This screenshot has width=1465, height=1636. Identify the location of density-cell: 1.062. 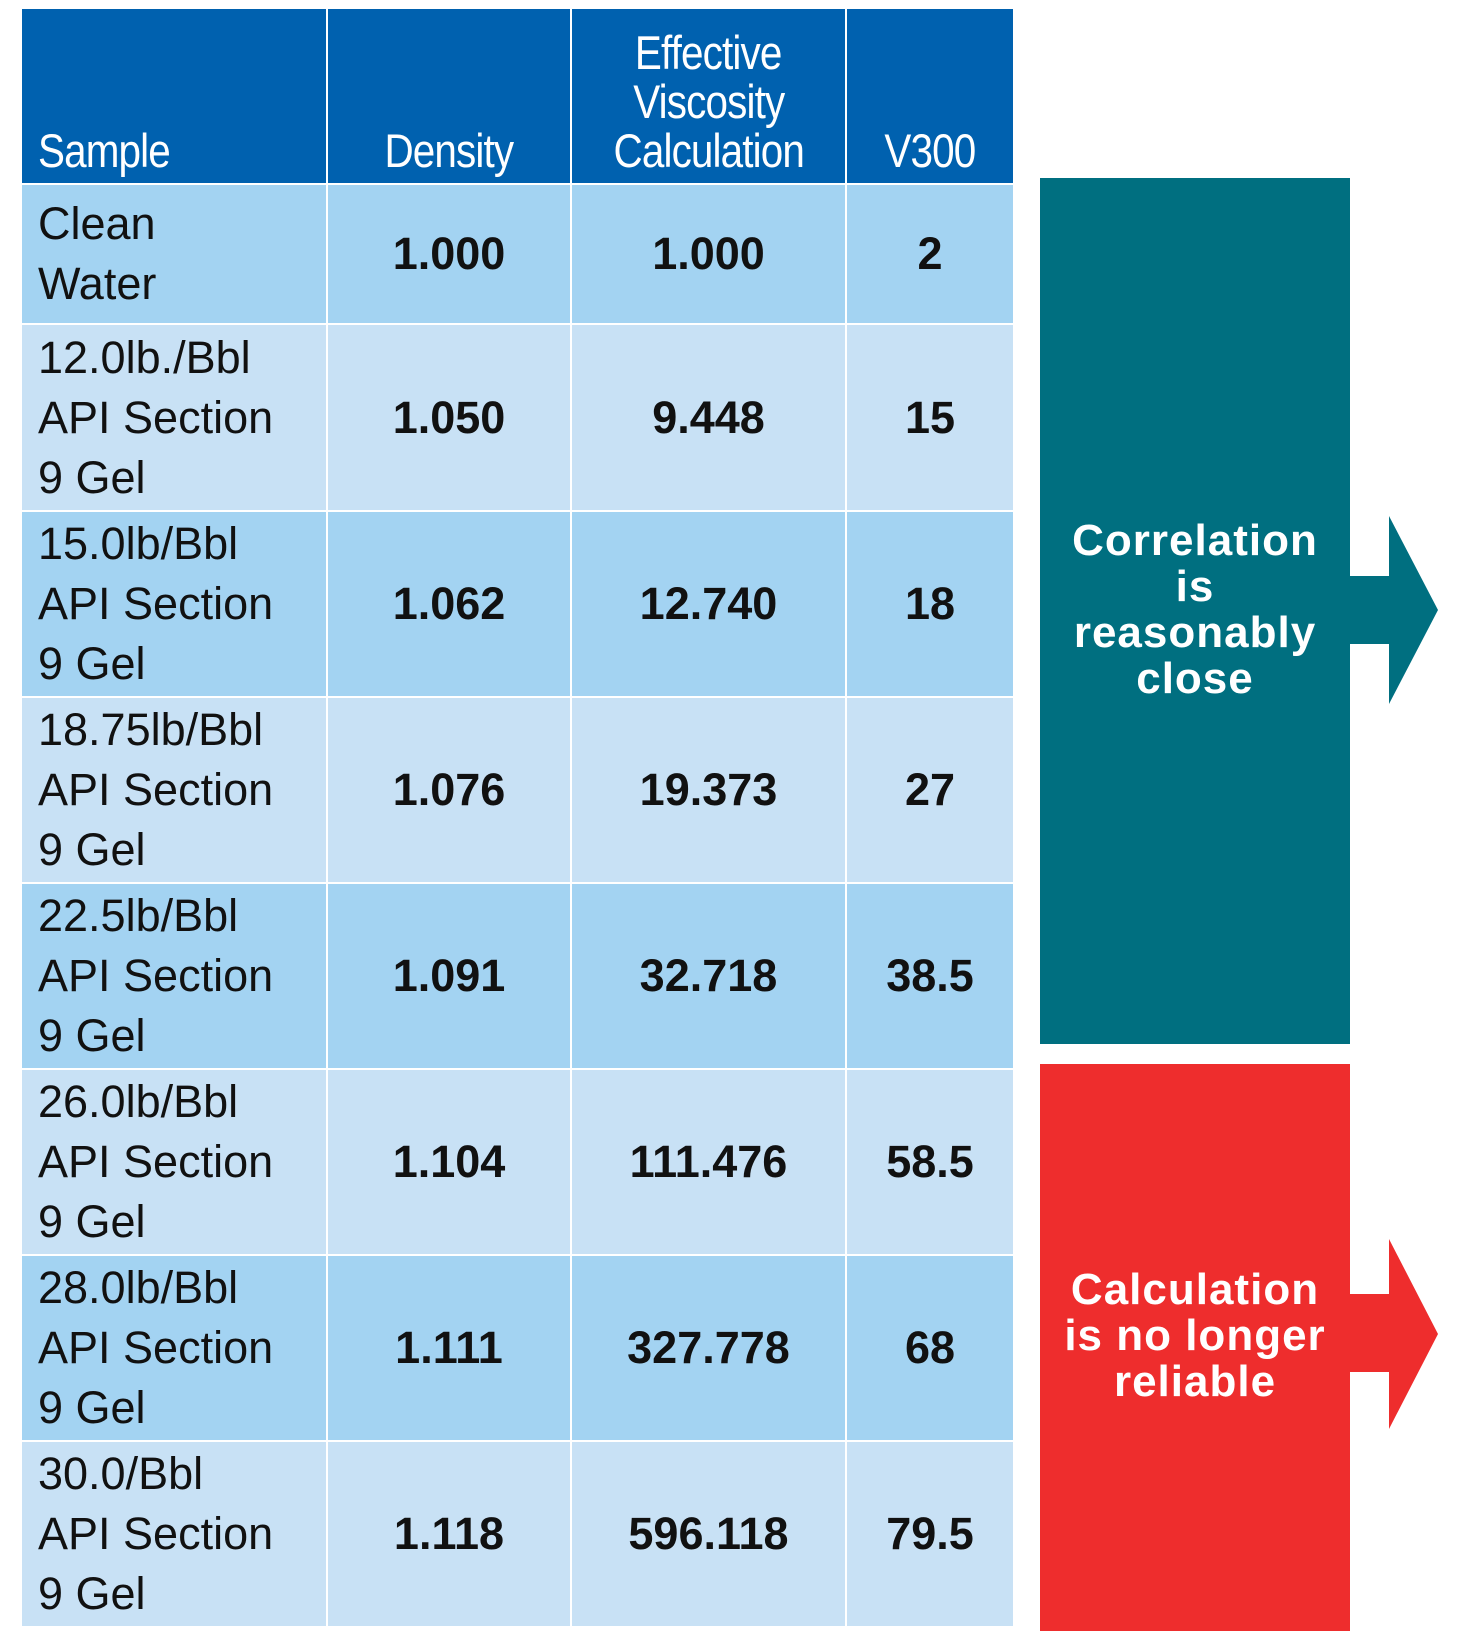
(449, 604).